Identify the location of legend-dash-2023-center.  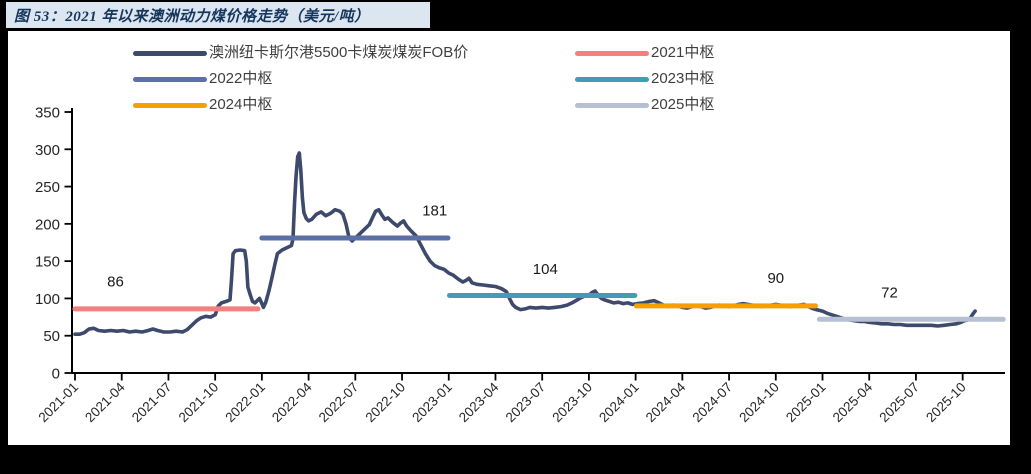
(612, 79).